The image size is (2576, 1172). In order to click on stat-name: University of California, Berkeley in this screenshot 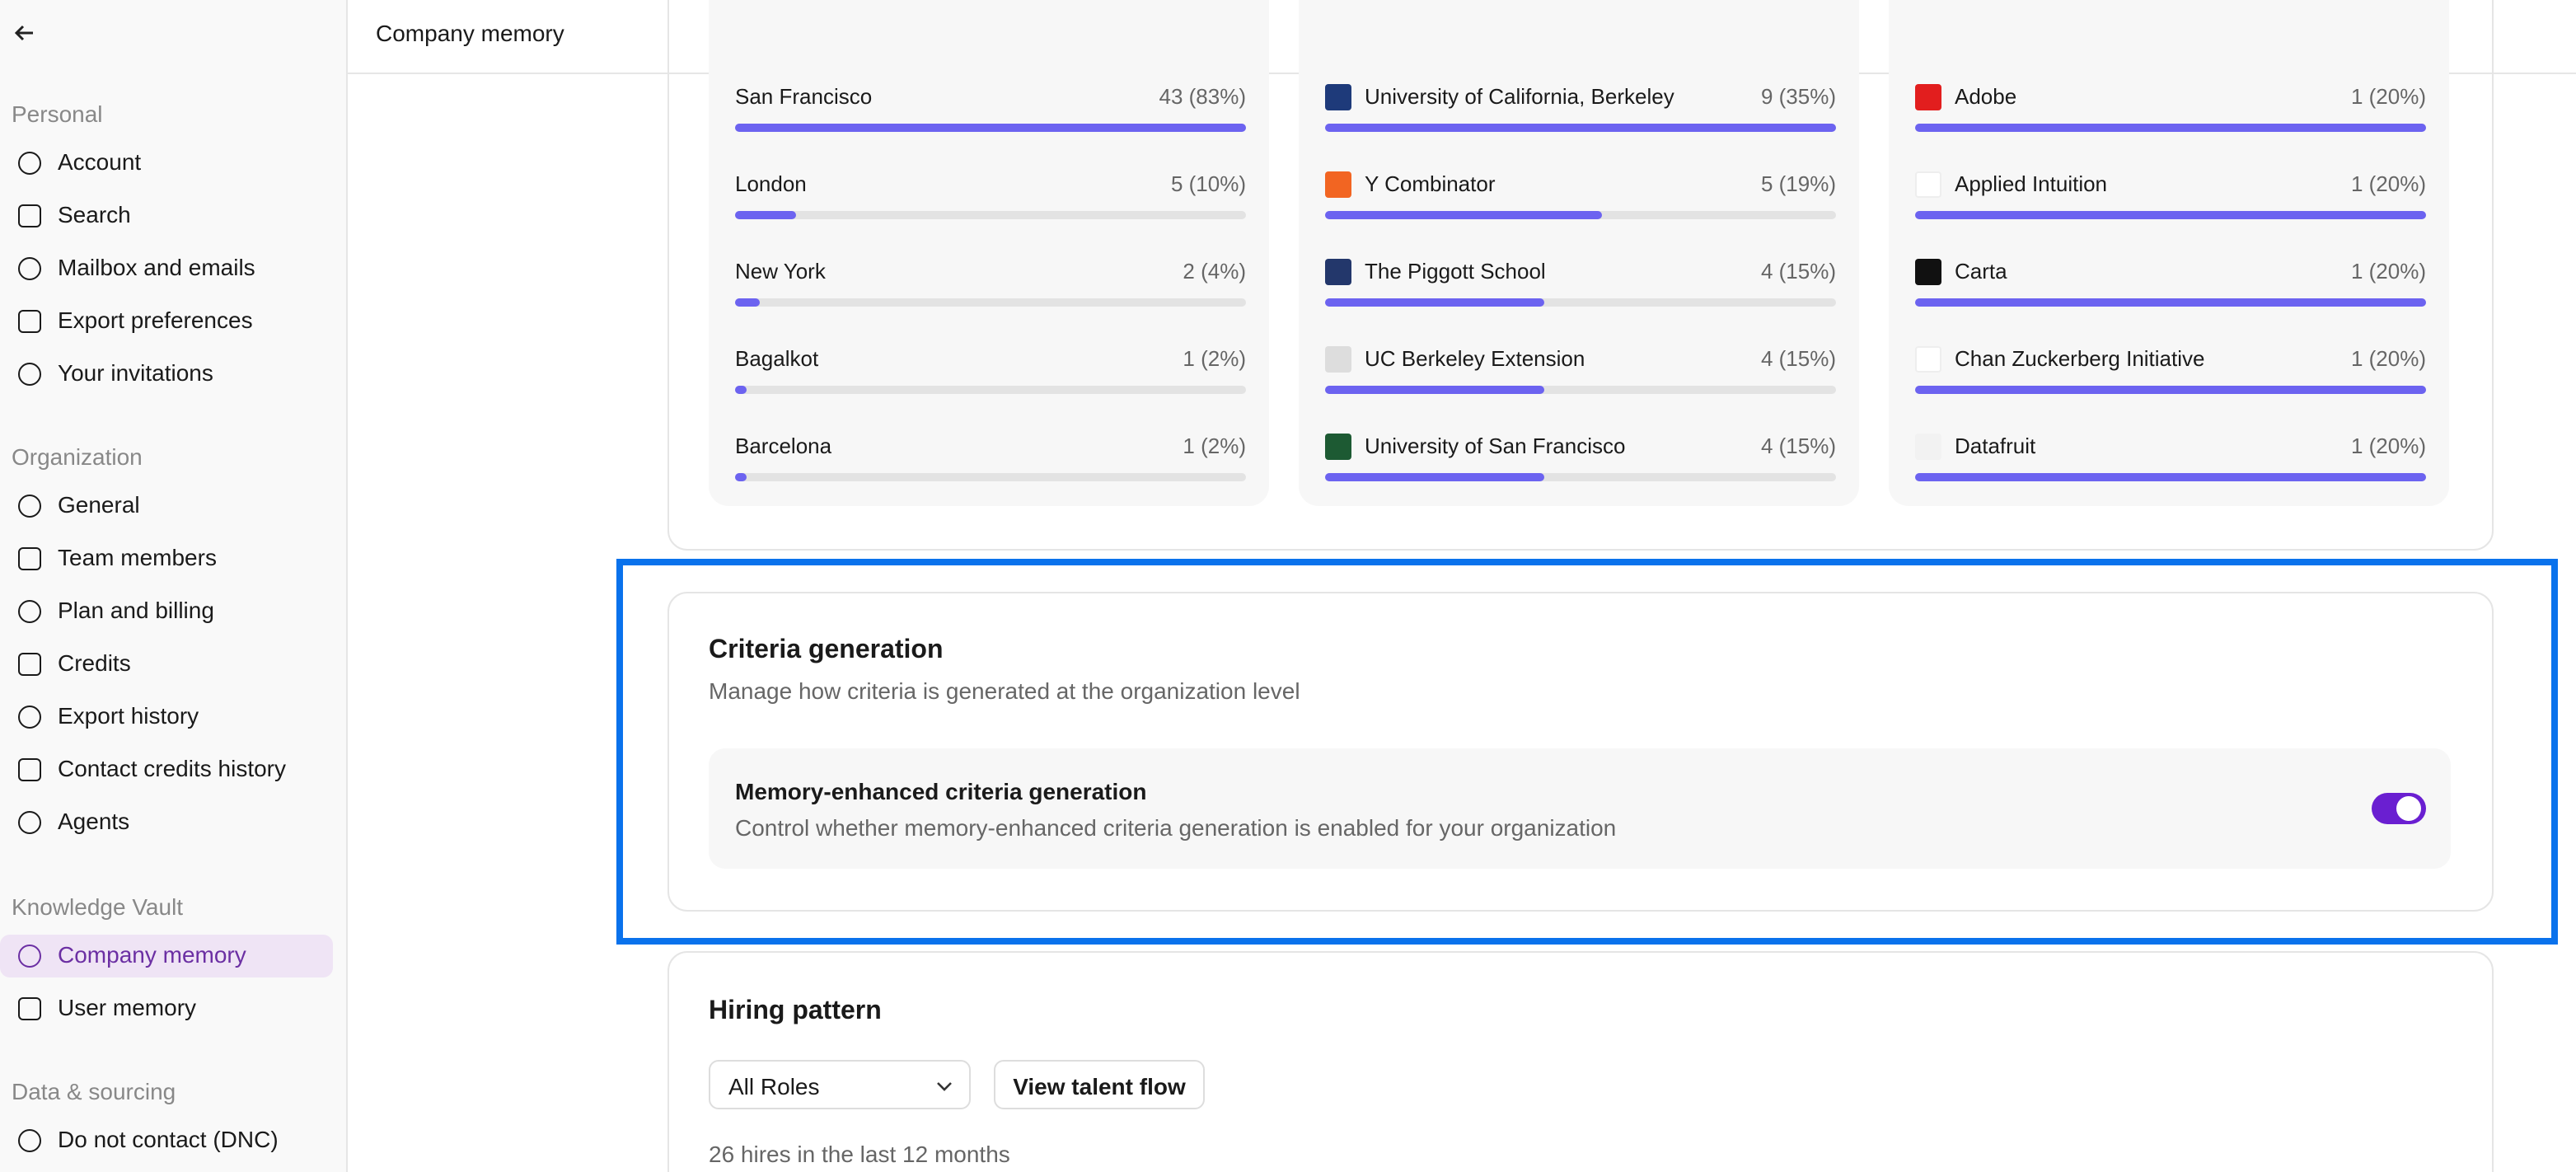, I will do `click(1519, 96)`.